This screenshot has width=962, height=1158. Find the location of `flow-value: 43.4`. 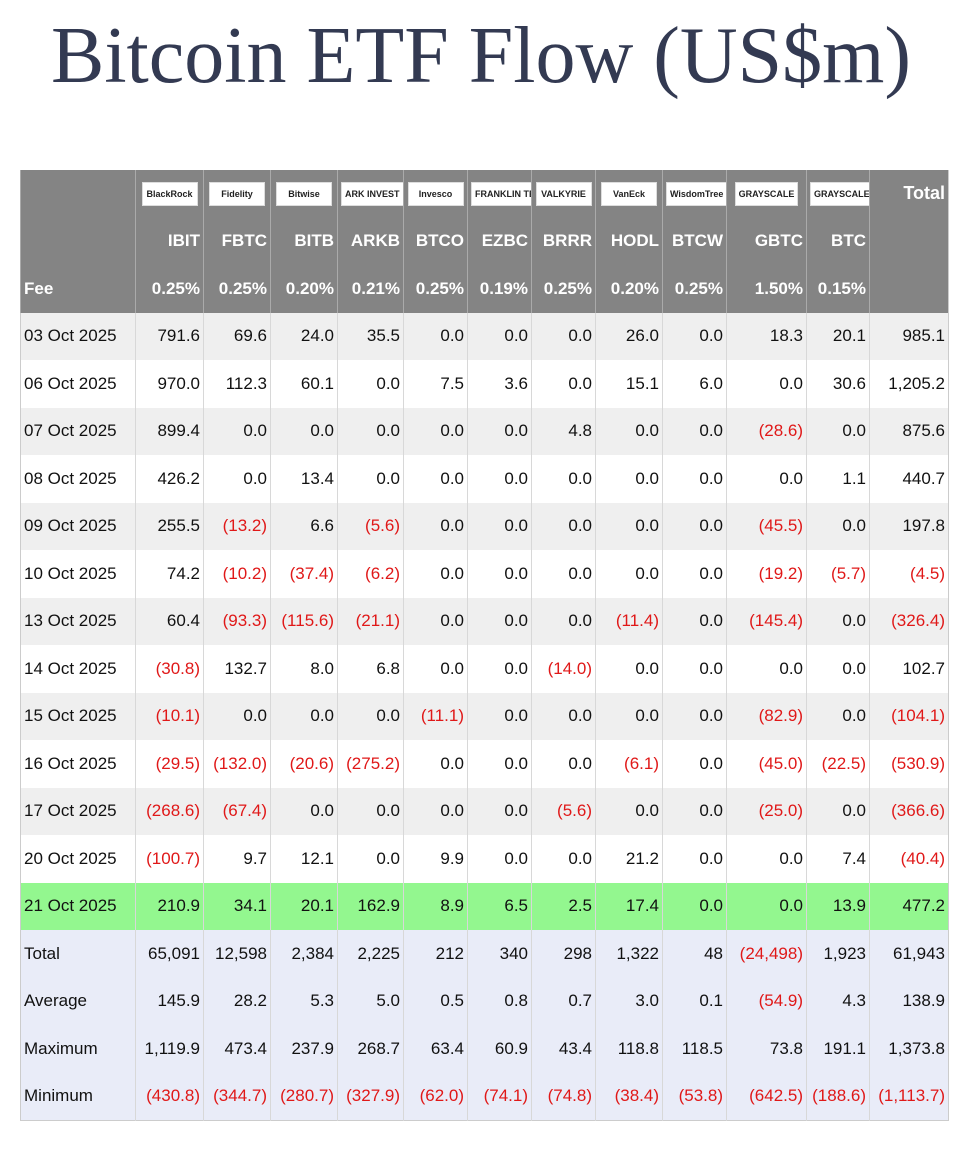

flow-value: 43.4 is located at coordinates (563, 1049).